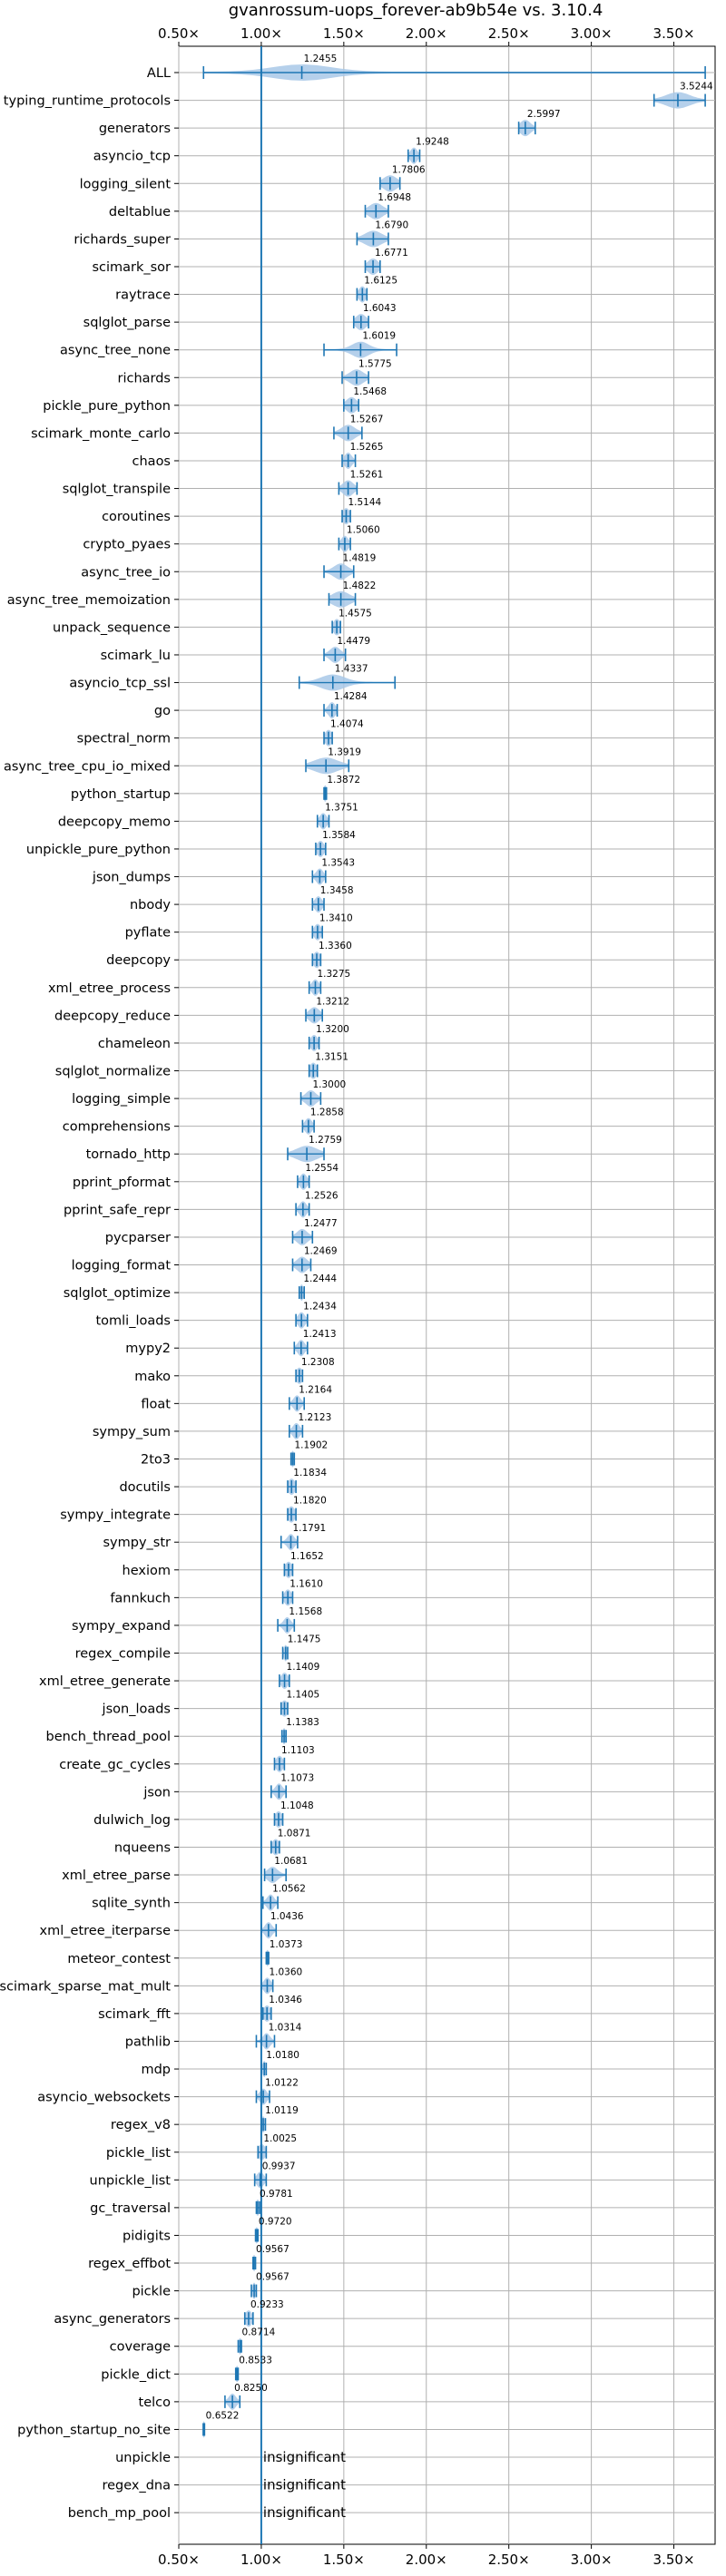  Describe the element at coordinates (294, 1833) in the screenshot. I see `value-label: 1.0871` at that location.